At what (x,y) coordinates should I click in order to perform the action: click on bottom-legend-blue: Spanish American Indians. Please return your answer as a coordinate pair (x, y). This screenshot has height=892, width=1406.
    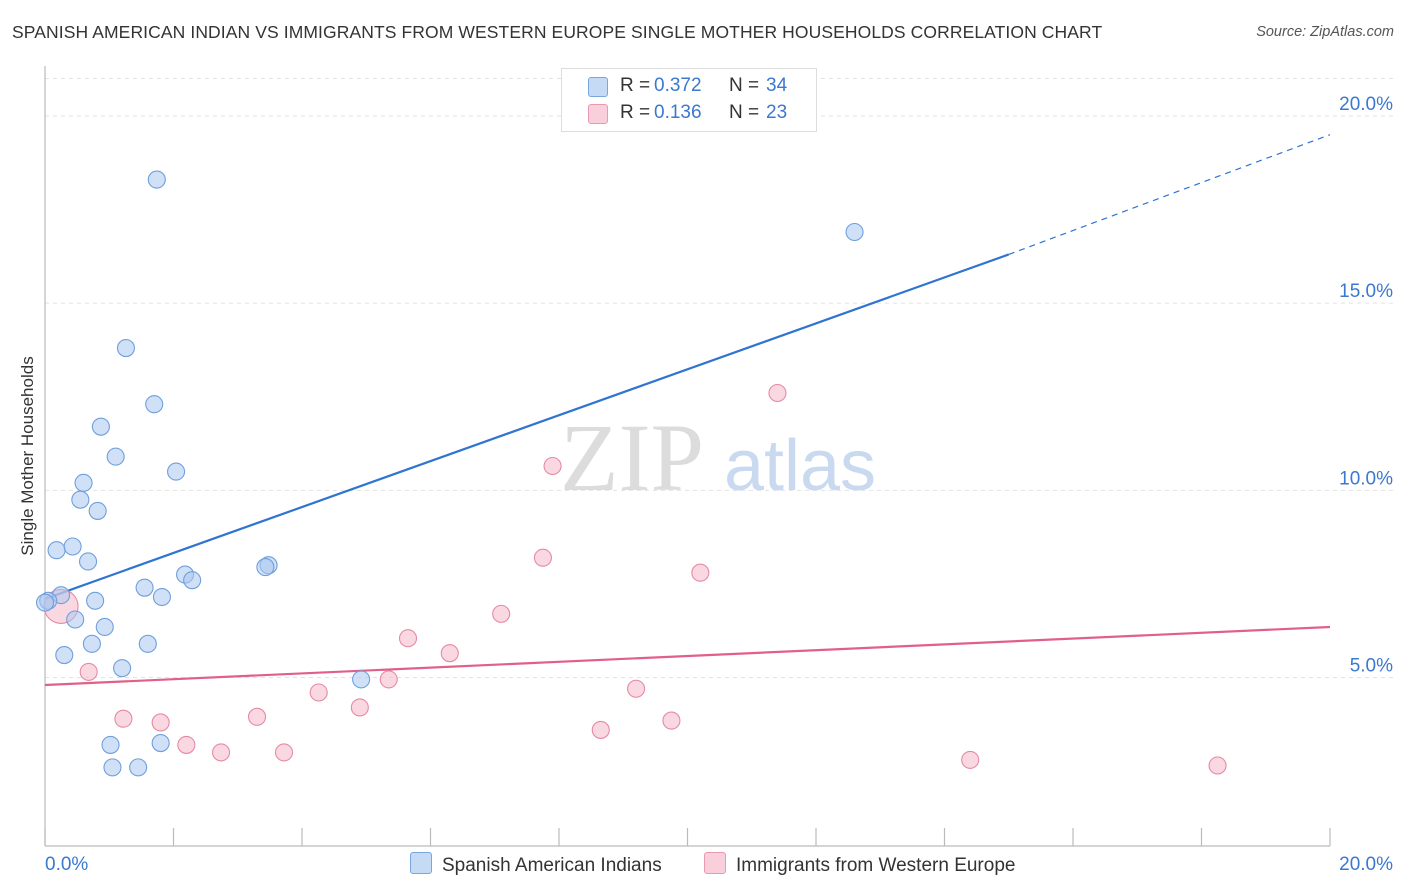
    Looking at the image, I should click on (536, 864).